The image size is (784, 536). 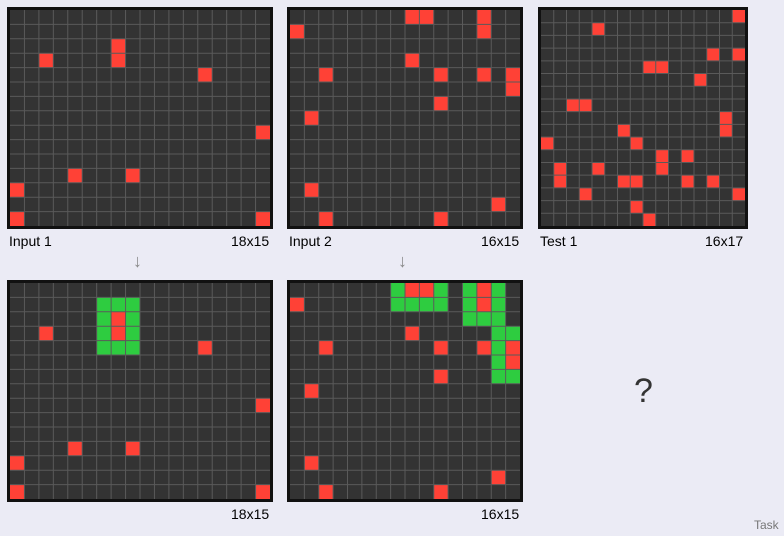 What do you see at coordinates (500, 241) in the screenshot?
I see `input2-size: 16x15` at bounding box center [500, 241].